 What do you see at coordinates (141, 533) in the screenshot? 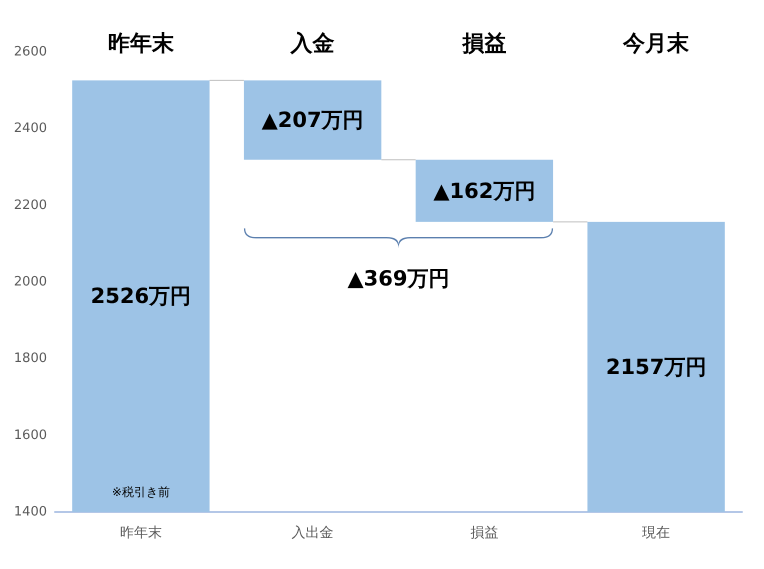
I see `x-tick-label: 昨年末` at bounding box center [141, 533].